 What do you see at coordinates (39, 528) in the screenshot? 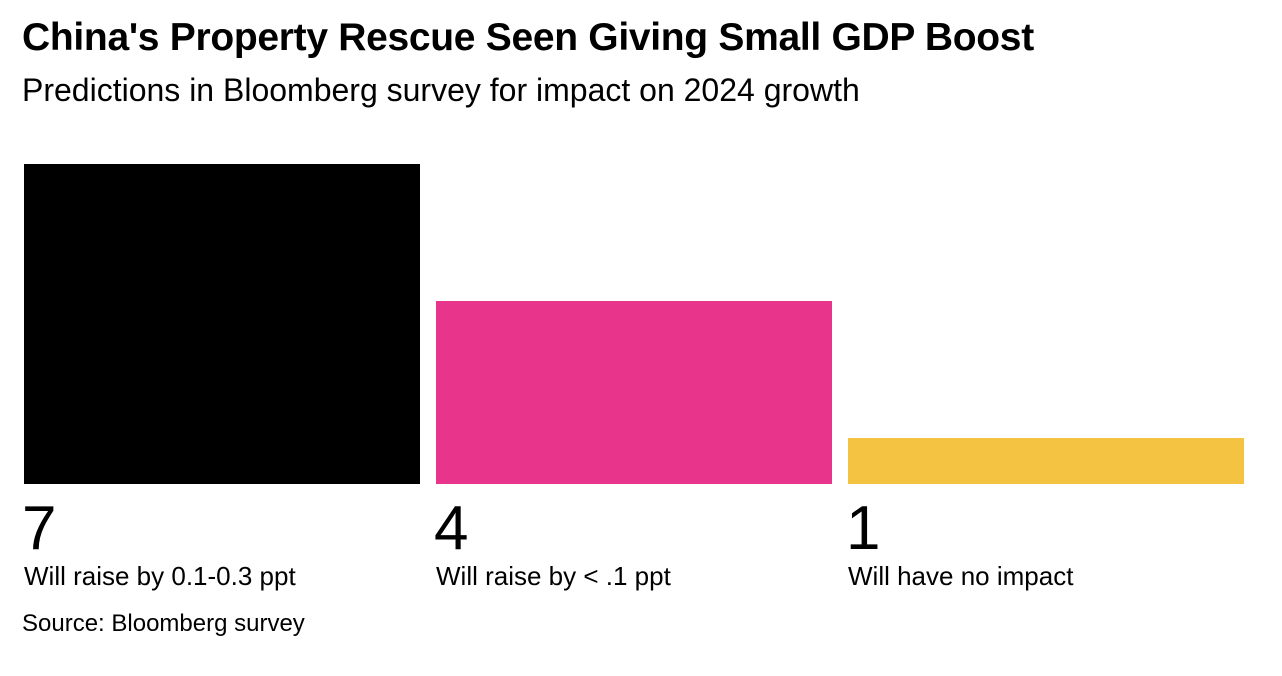
I see `value-label-1: 7` at bounding box center [39, 528].